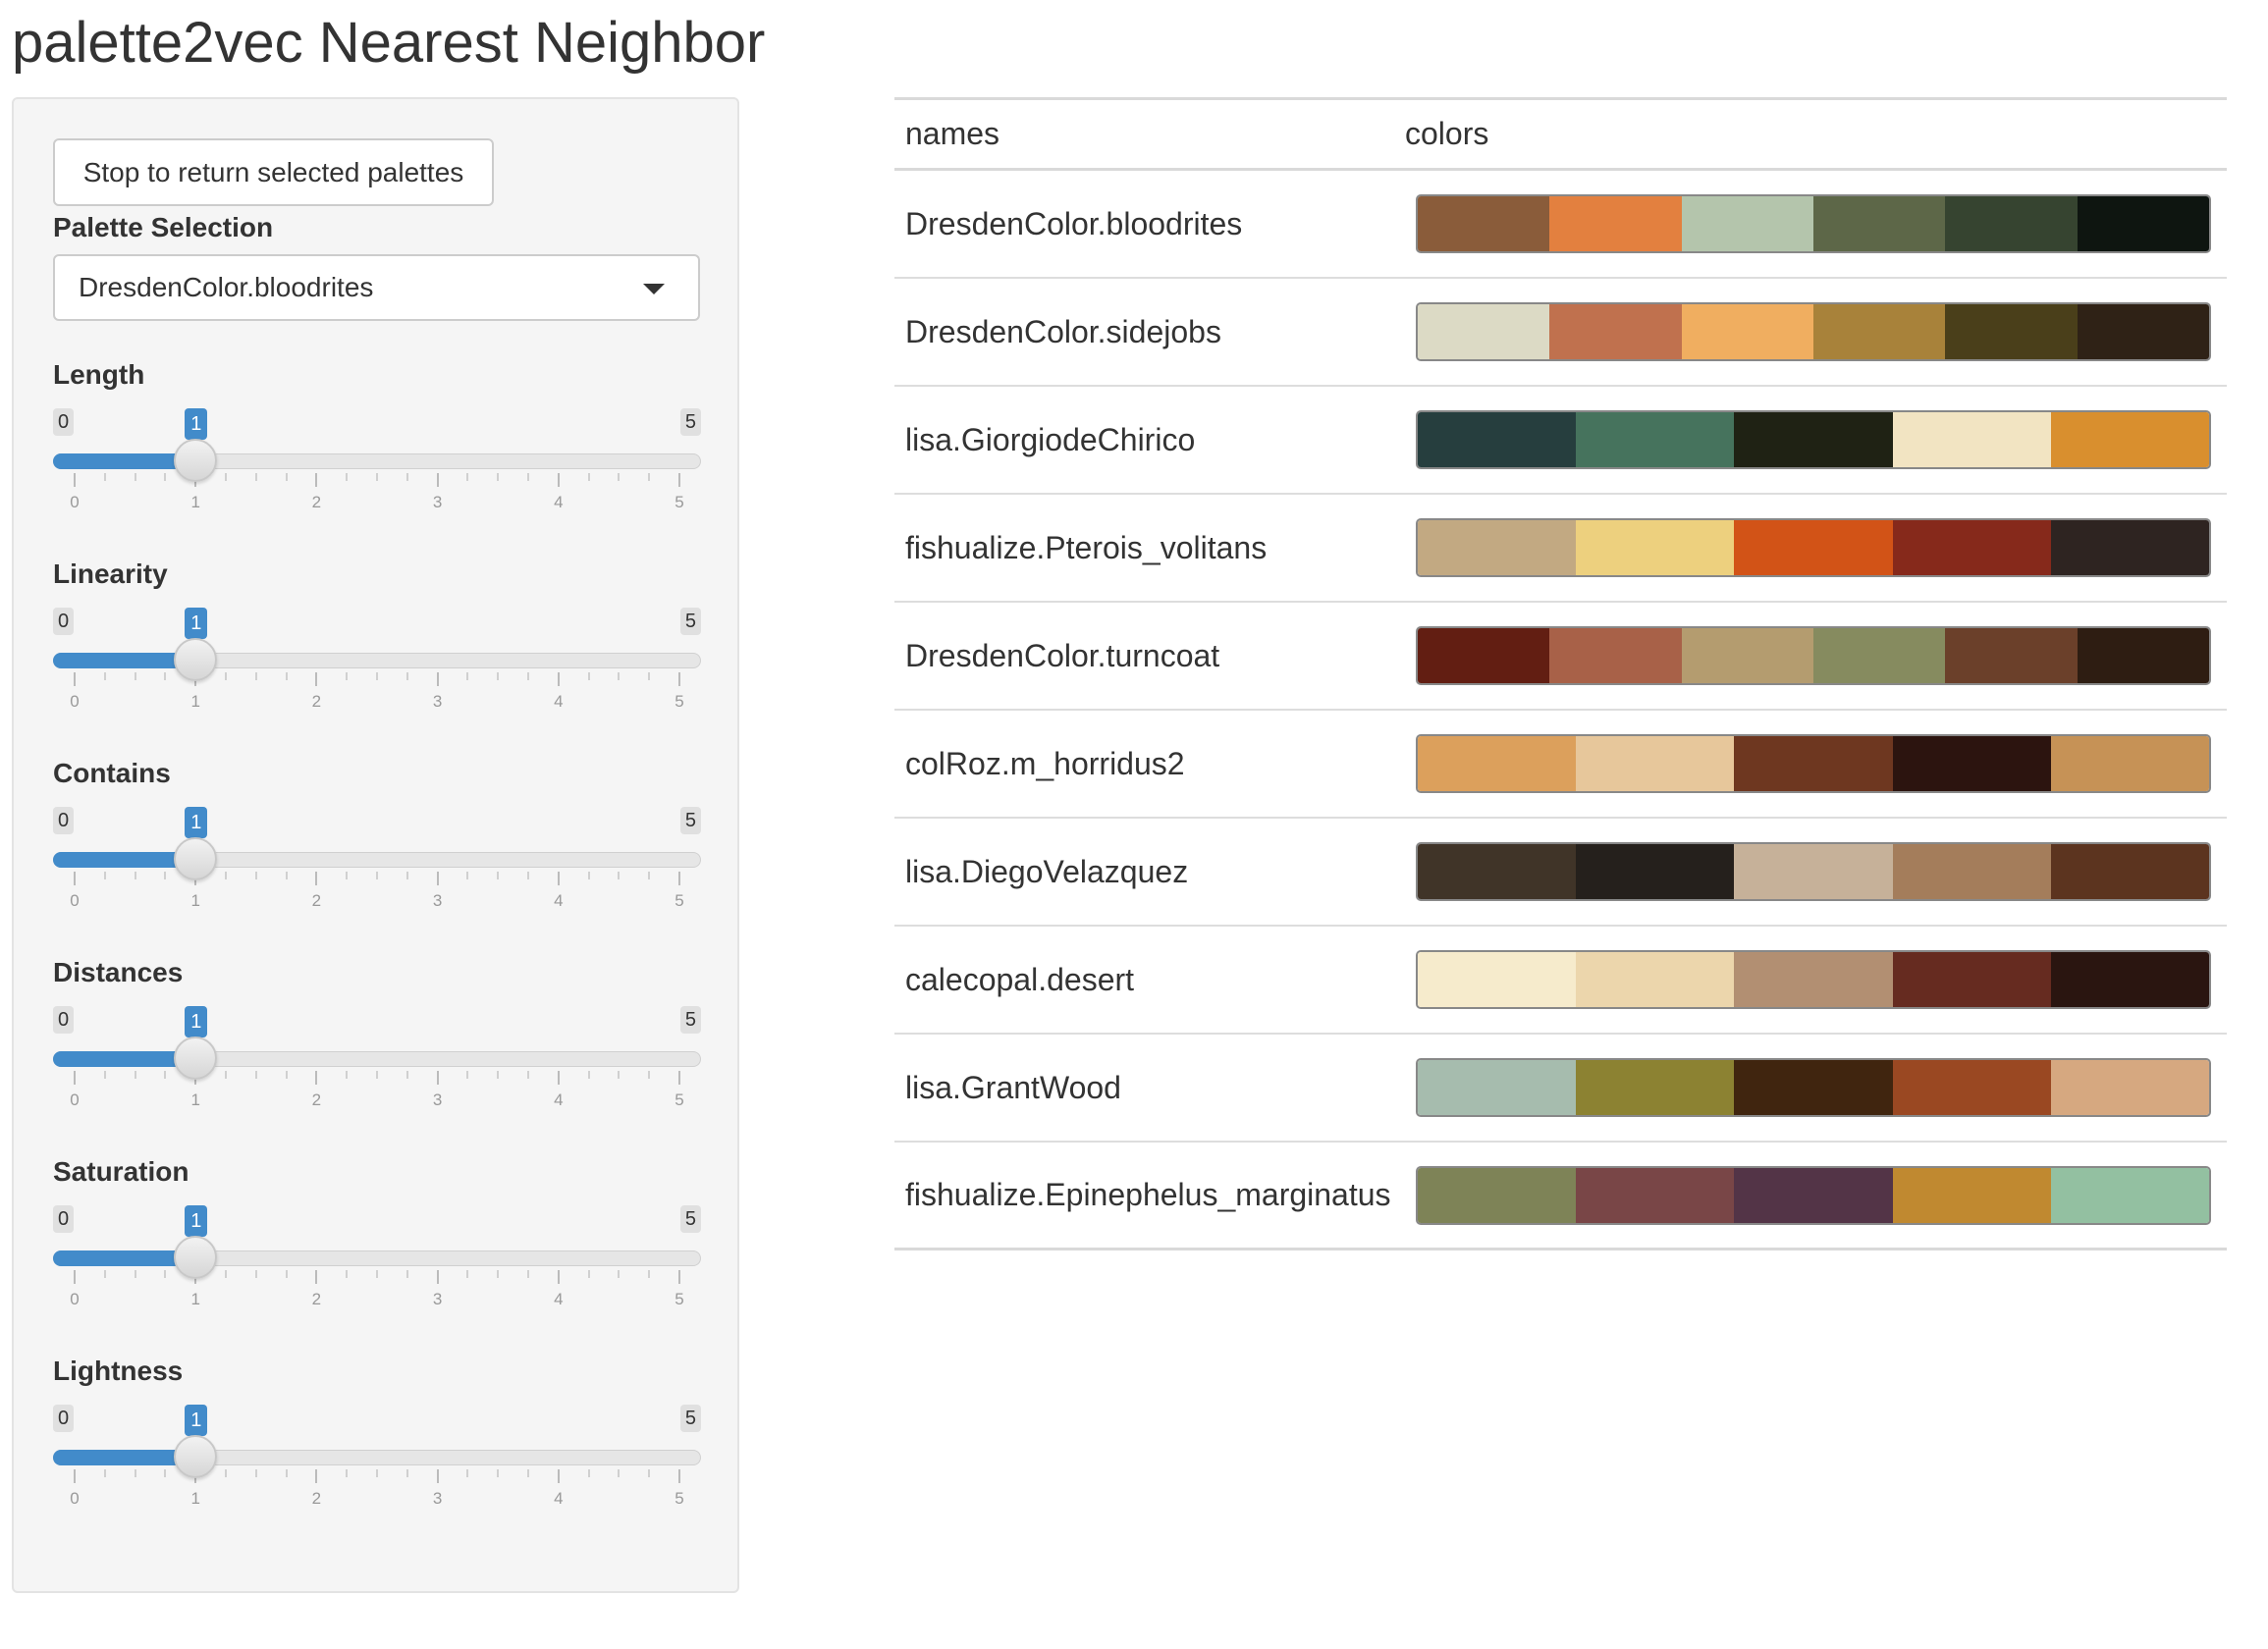 This screenshot has height=1649, width=2268. Describe the element at coordinates (1148, 1194) in the screenshot. I see `palette-name-cell: fishualize.Epinephelus_marginatus` at that location.